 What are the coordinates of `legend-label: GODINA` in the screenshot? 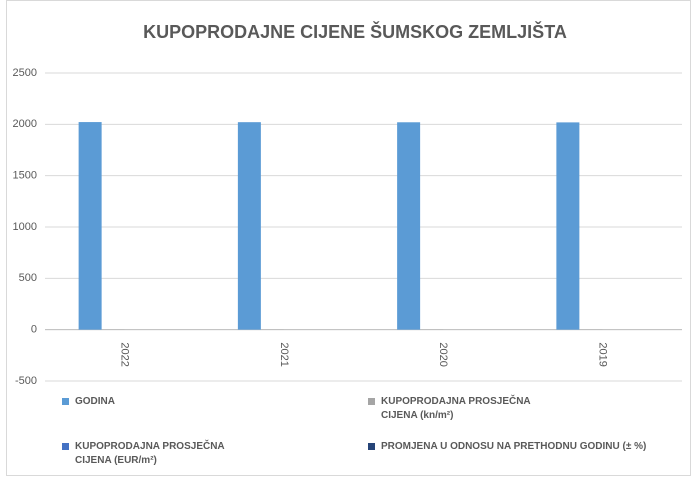 It's located at (95, 401).